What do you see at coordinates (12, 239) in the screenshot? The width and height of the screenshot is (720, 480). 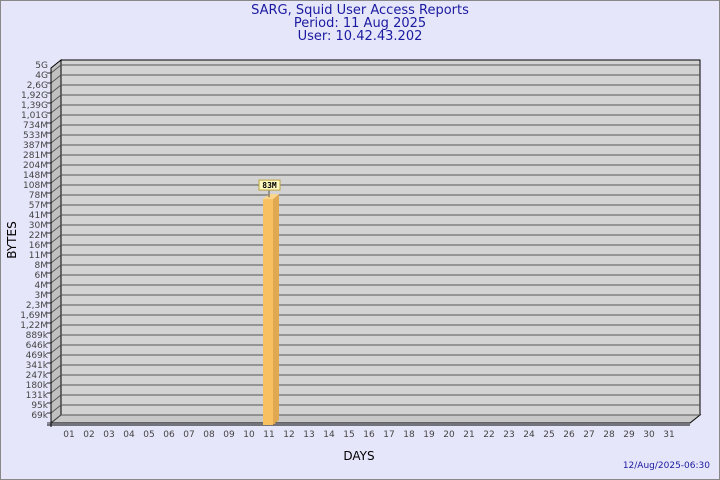 I see `y-axis-label: BYTES` at bounding box center [12, 239].